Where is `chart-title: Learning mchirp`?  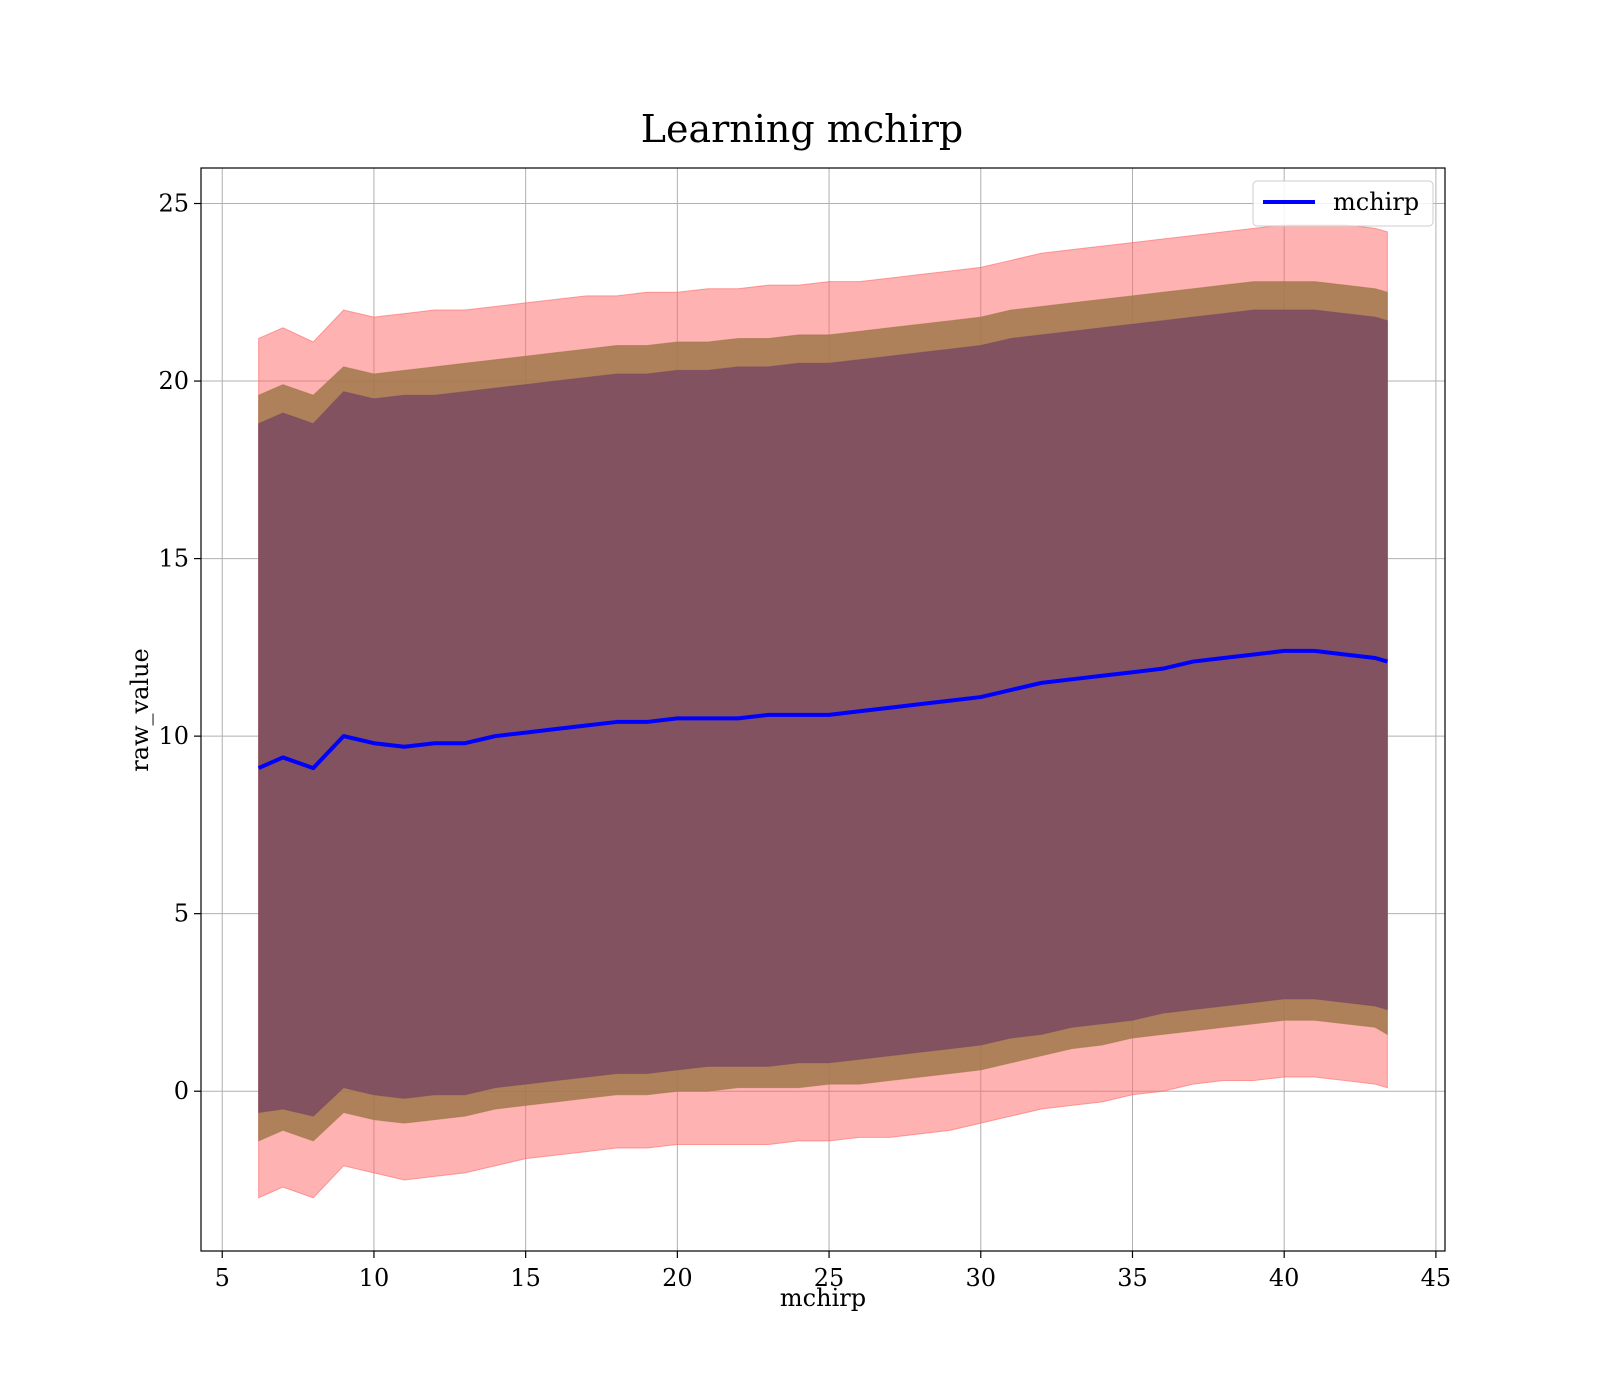
chart-title: Learning mchirp is located at coordinates (802, 129).